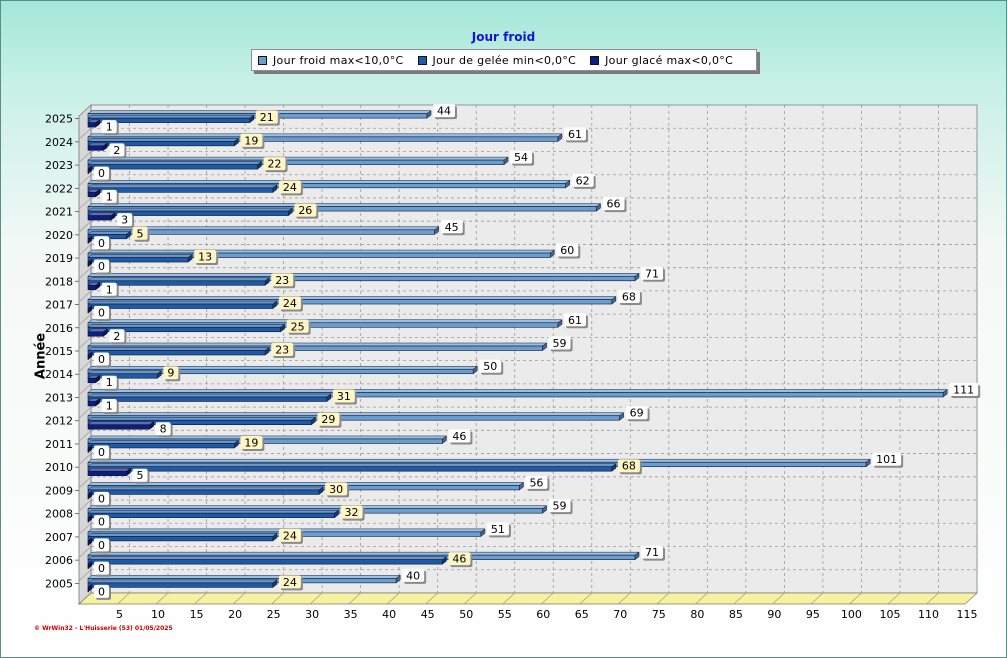  Describe the element at coordinates (59, 258) in the screenshot. I see `y-tick-label: 2019` at that location.